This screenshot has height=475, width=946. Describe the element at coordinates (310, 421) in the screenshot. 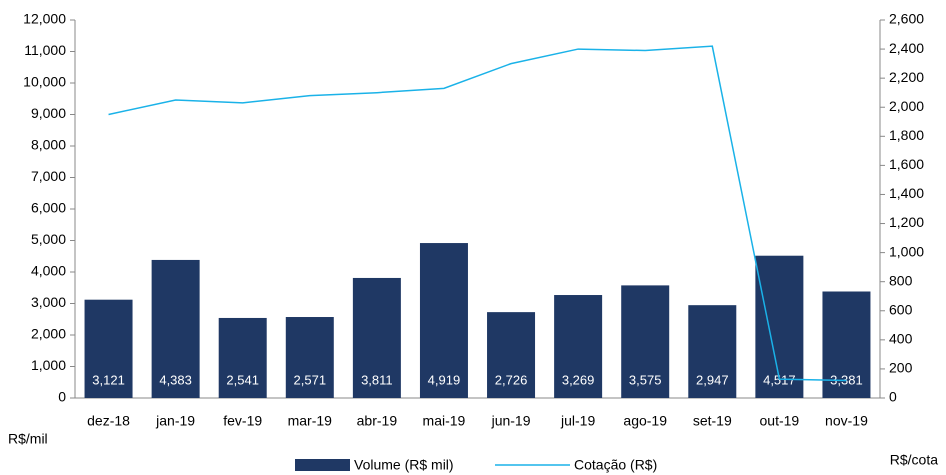

I see `x-tick-label: mar-19` at that location.